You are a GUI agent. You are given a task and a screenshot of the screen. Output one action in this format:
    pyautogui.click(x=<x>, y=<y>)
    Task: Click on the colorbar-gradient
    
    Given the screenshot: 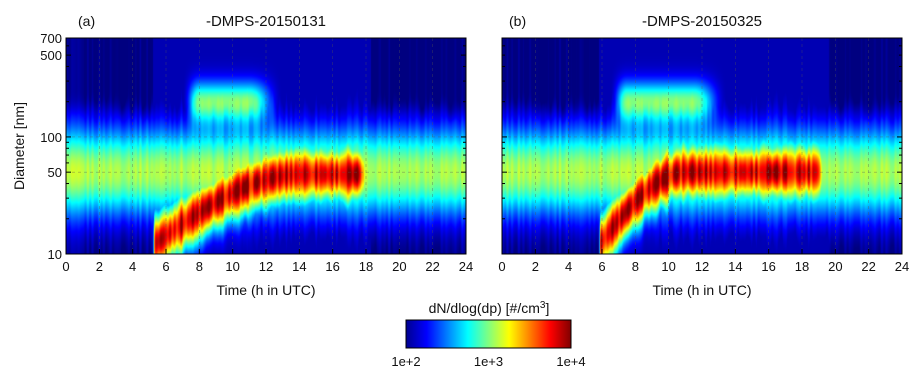 What is the action you would take?
    pyautogui.click(x=488, y=334)
    